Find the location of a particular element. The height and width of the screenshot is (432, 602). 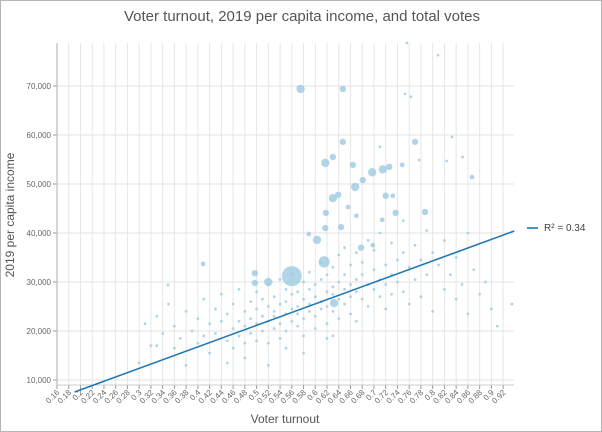

y-tick-label: 40,000 is located at coordinates (39, 233).